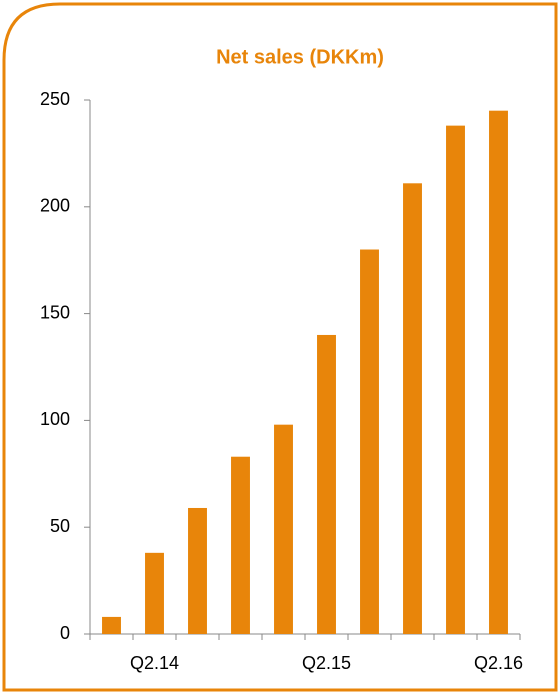 The image size is (560, 692). What do you see at coordinates (65, 633) in the screenshot?
I see `y-tick-label: 0` at bounding box center [65, 633].